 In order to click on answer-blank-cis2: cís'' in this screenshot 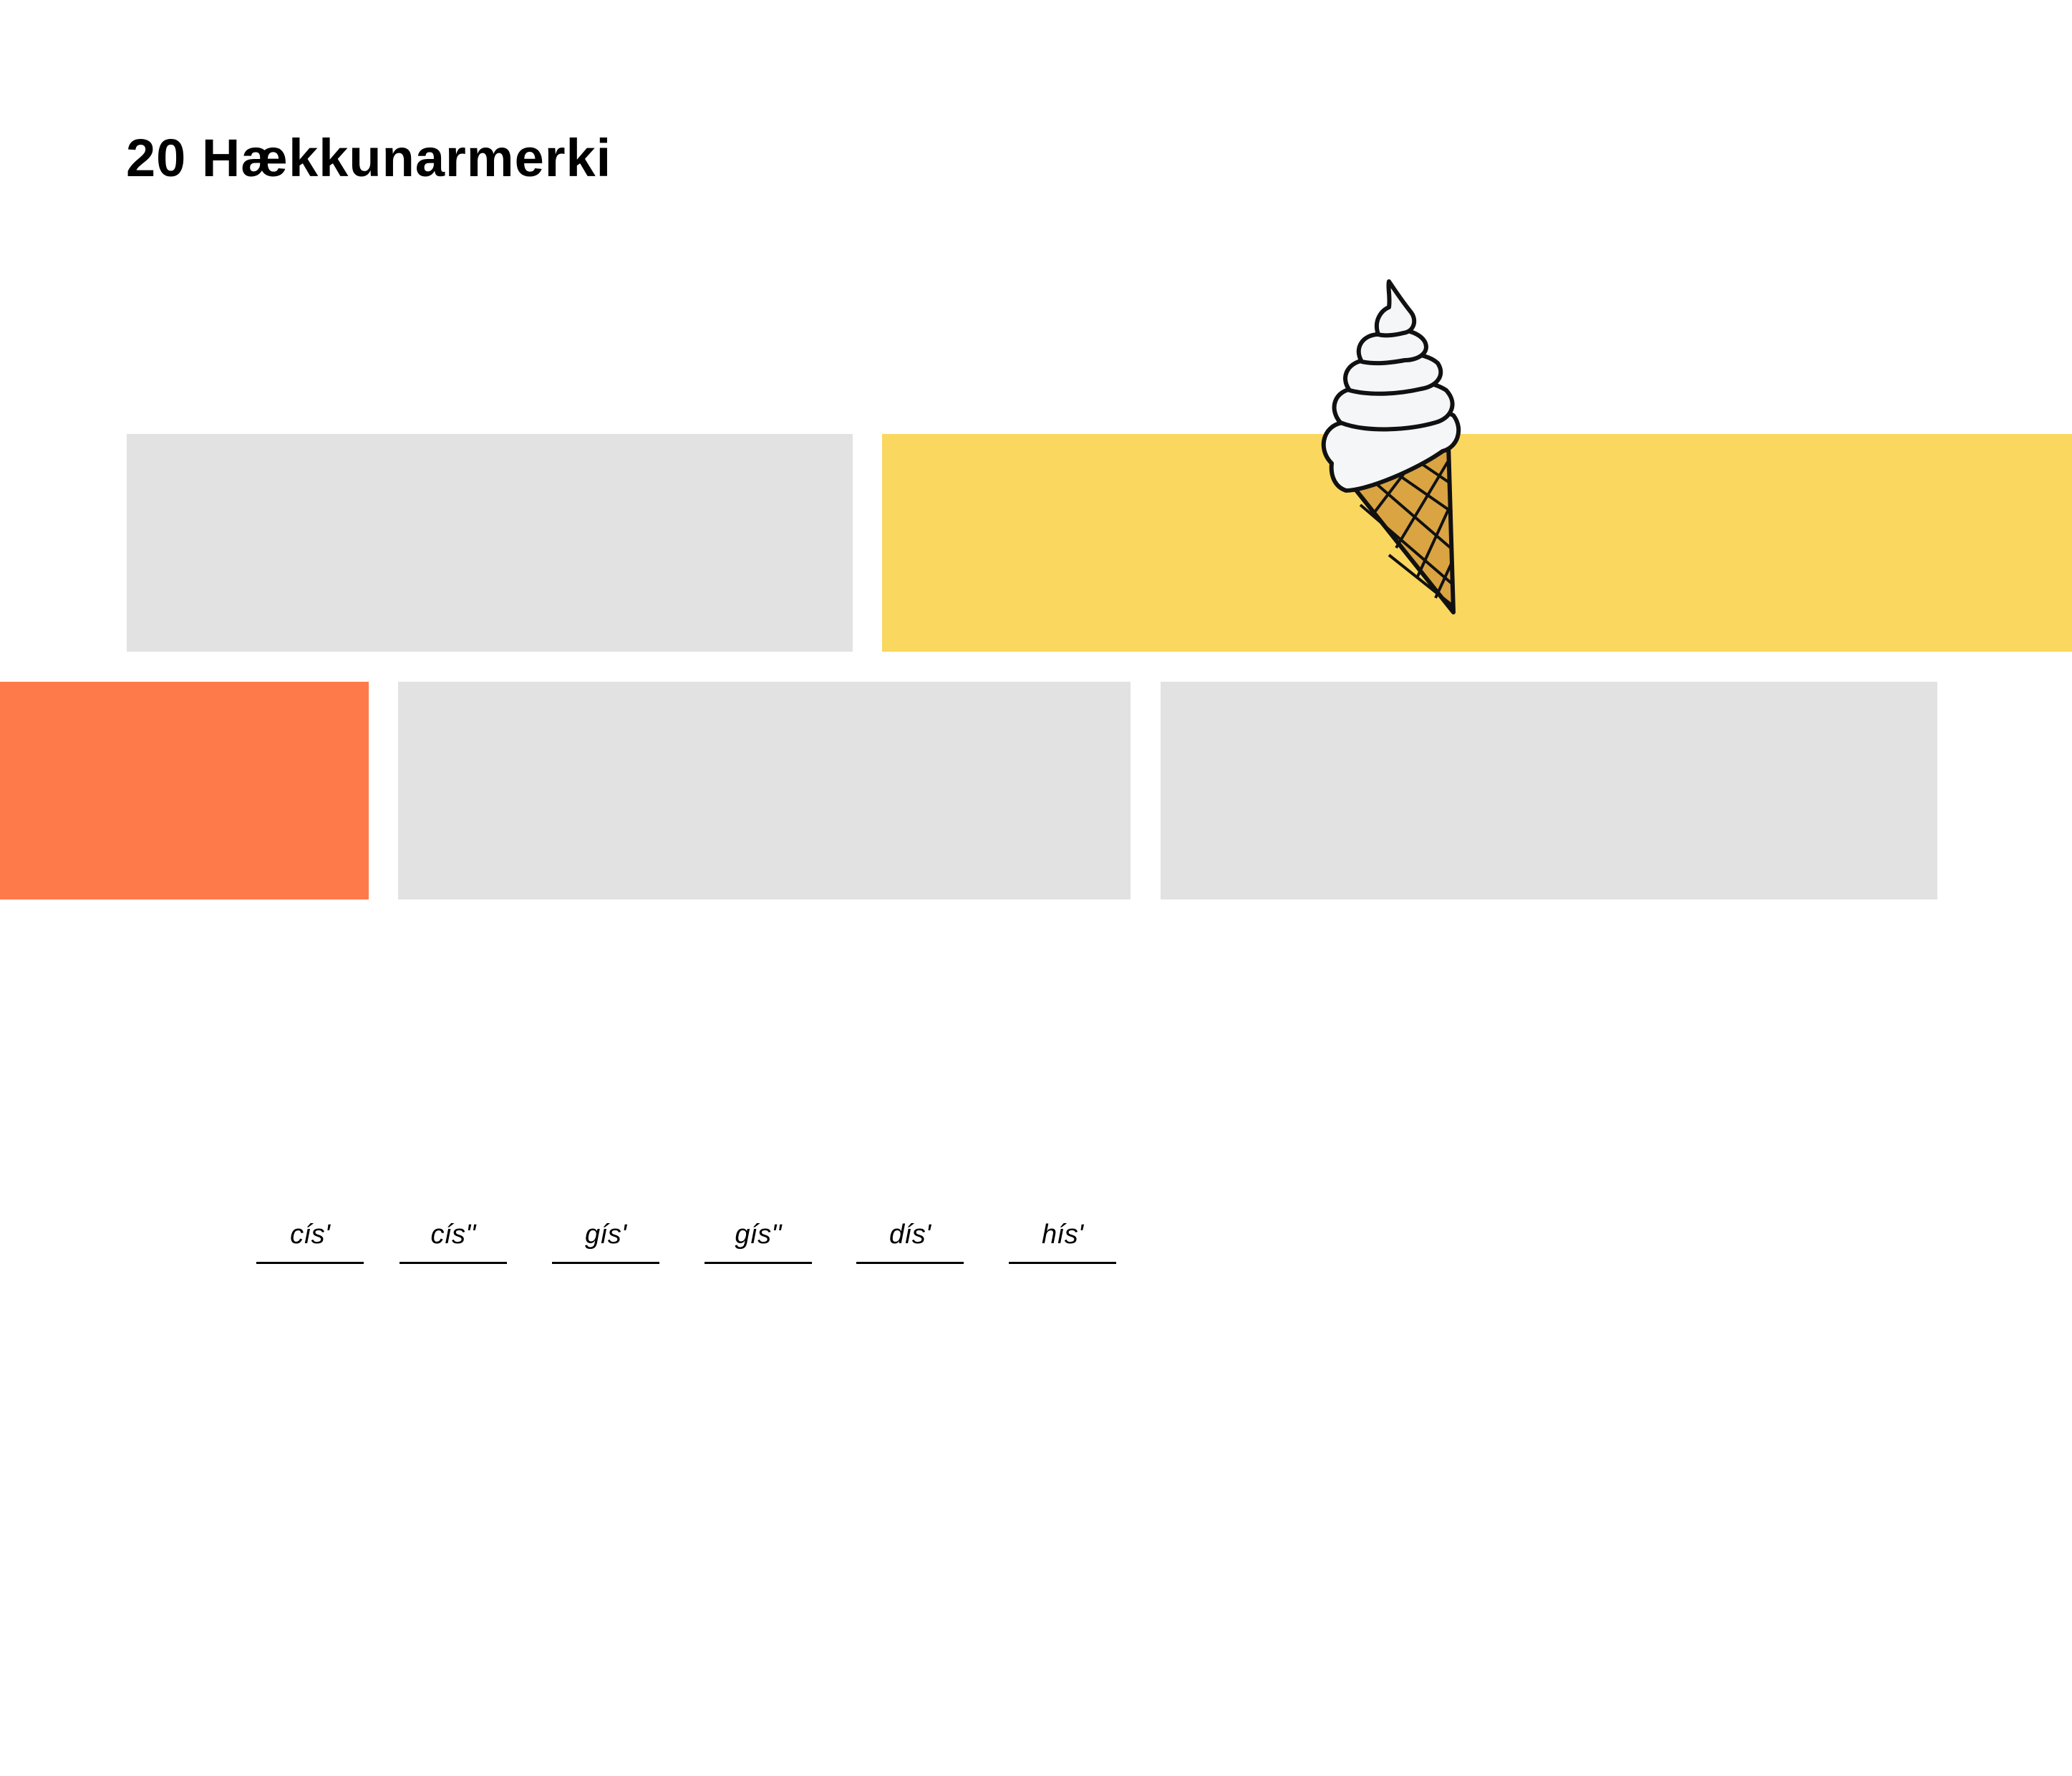, I will do `click(453, 1240)`.